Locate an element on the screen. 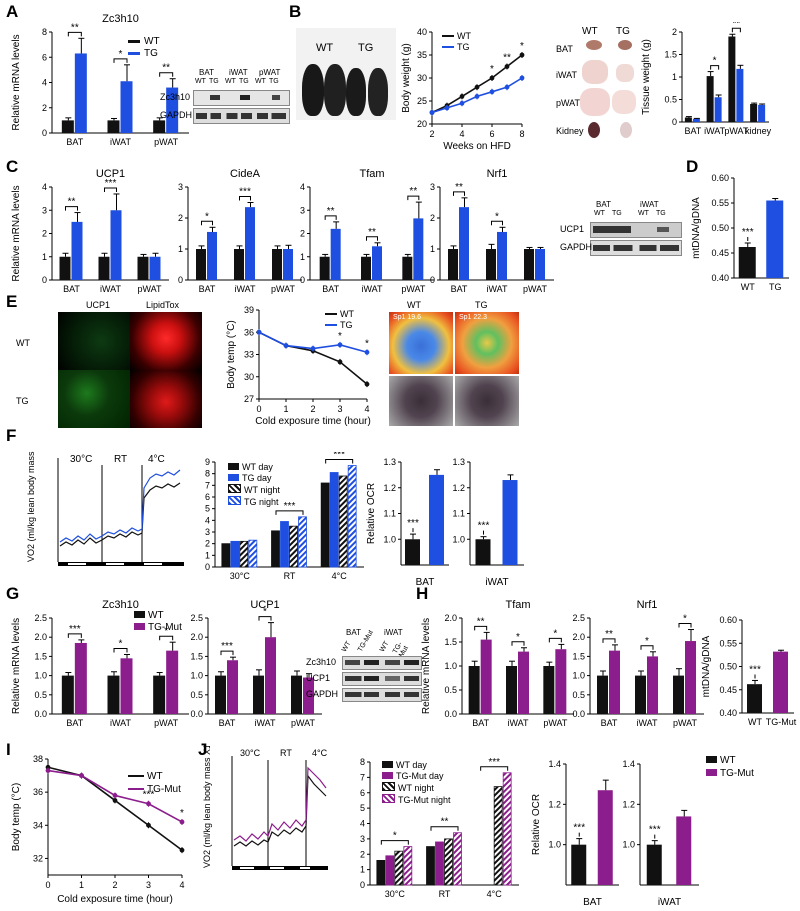 The height and width of the screenshot is (911, 800). legend-label: WT is located at coordinates (464, 36).